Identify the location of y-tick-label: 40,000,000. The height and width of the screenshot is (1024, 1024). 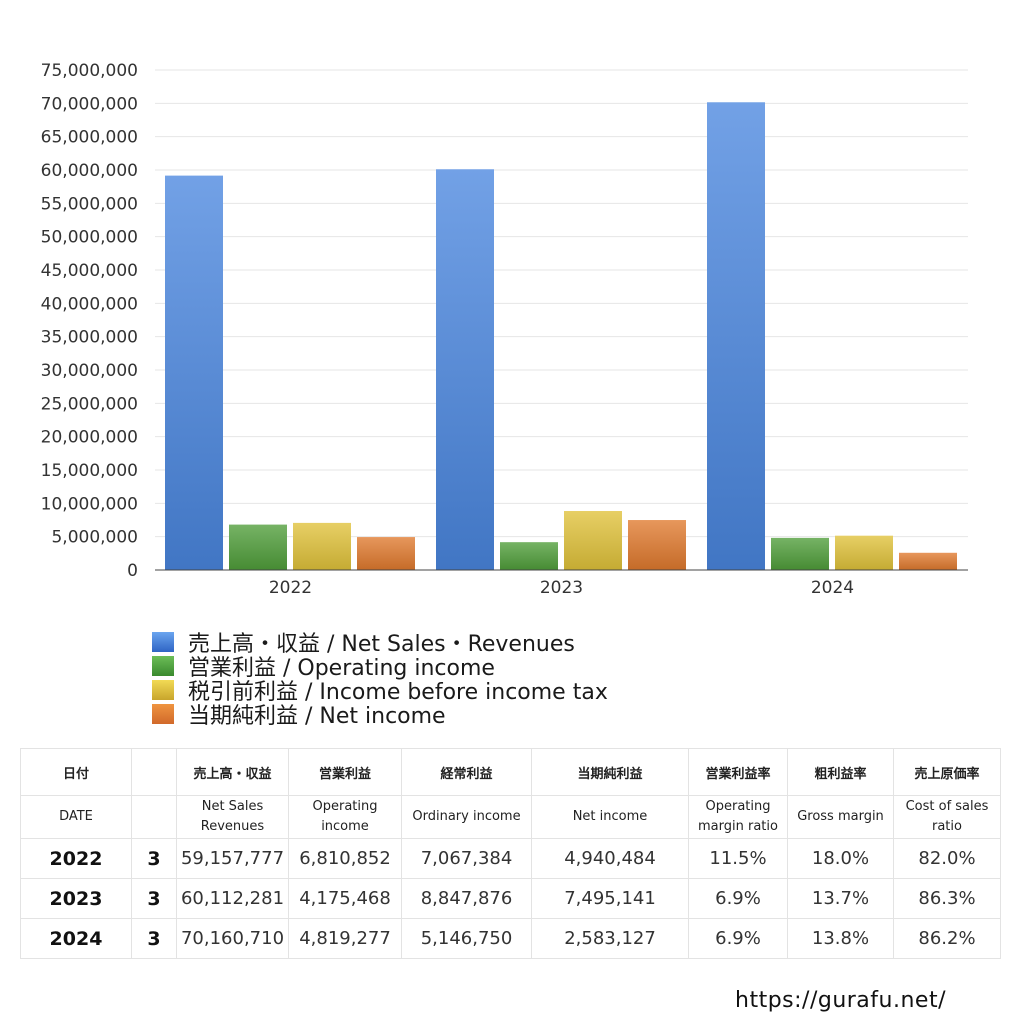
(89, 304).